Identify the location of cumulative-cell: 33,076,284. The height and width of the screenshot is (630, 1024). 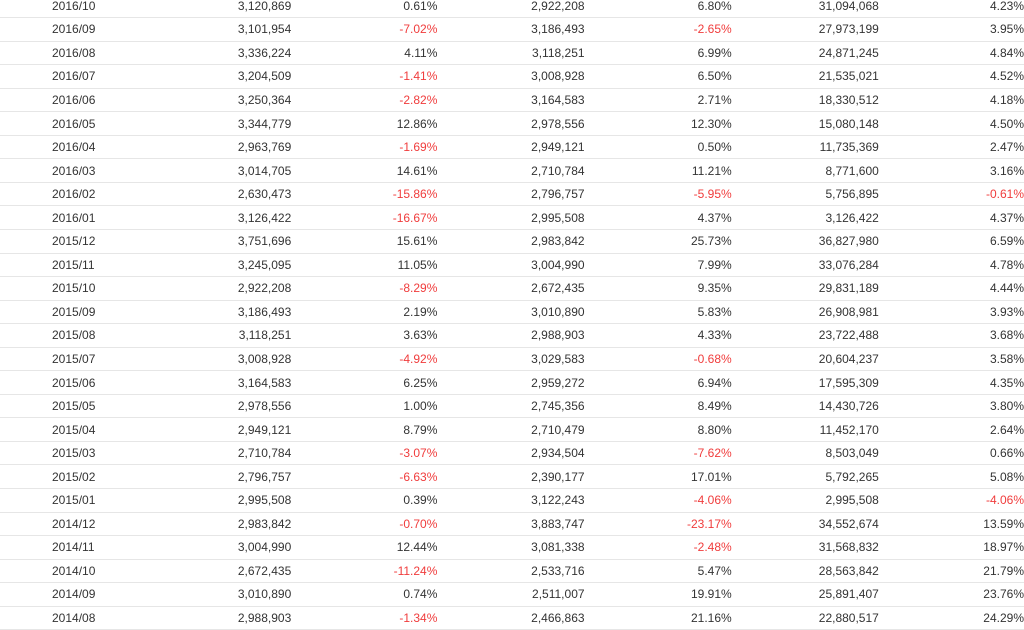
(848, 264).